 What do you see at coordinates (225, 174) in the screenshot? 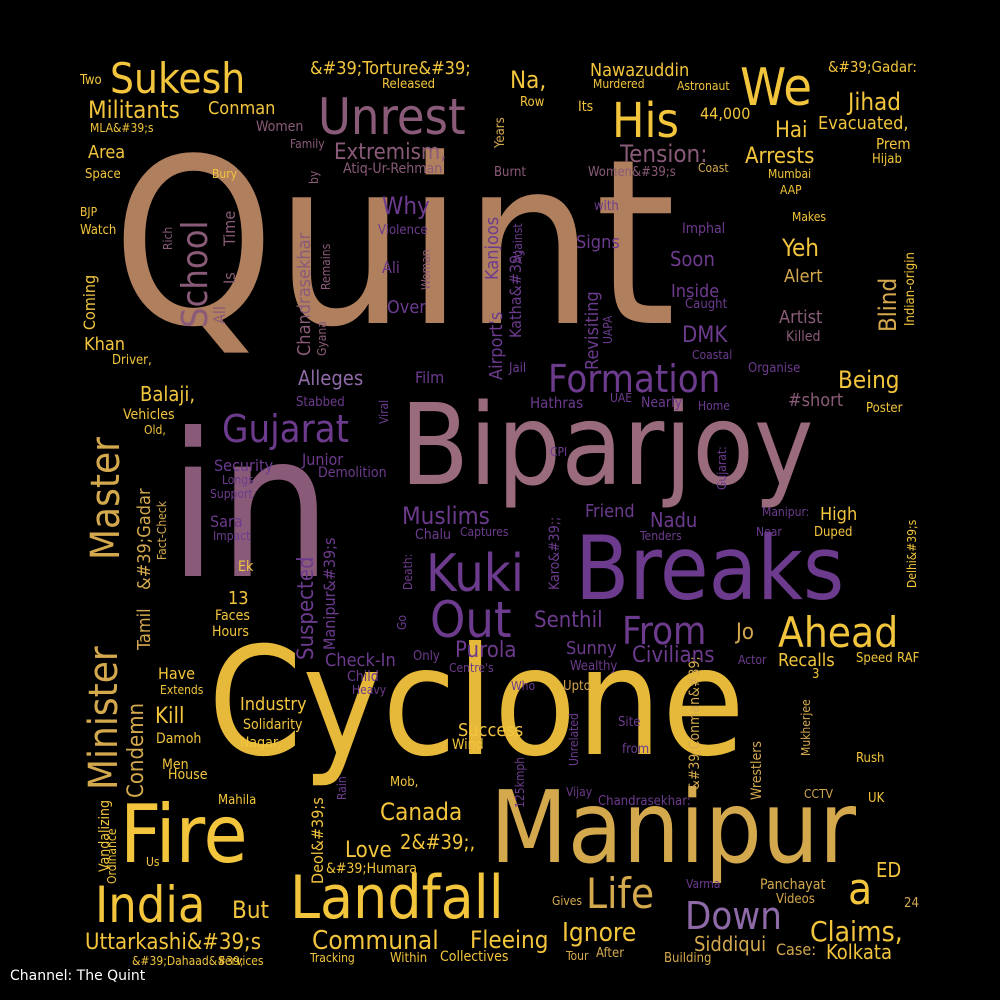
I see `cloud-word: Bury` at bounding box center [225, 174].